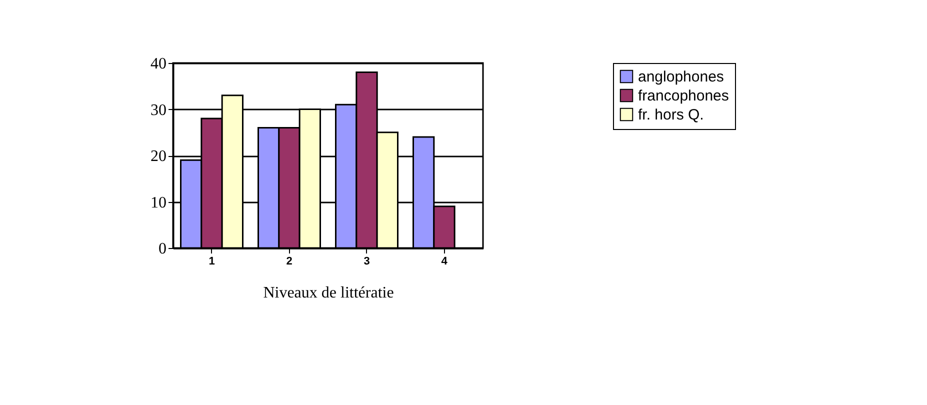 The width and height of the screenshot is (927, 405). I want to click on x-tick-label: 3, so click(367, 262).